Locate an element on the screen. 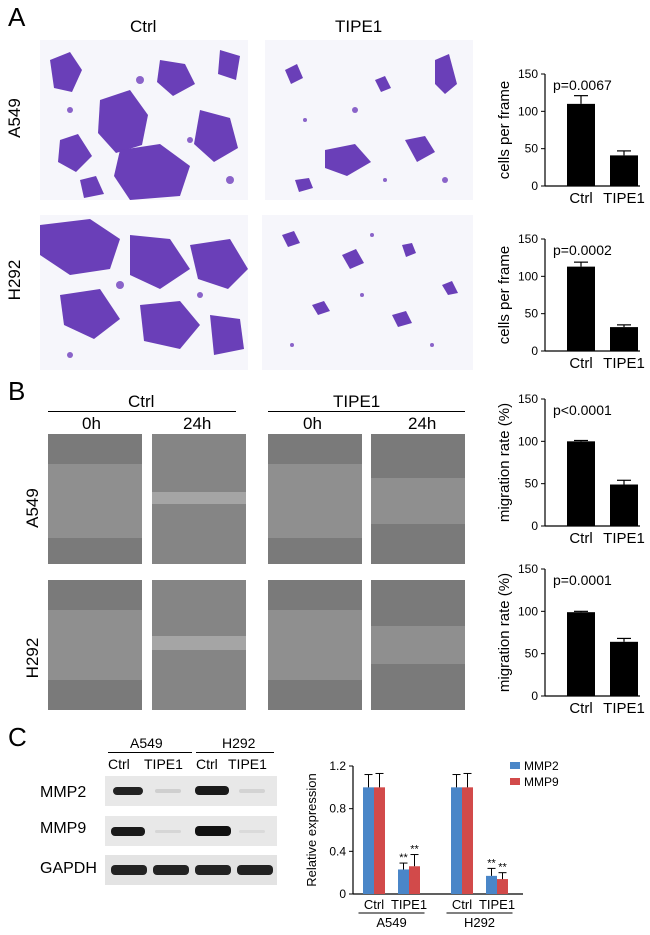  blot-lane-2: TIPE1 is located at coordinates (163, 764).